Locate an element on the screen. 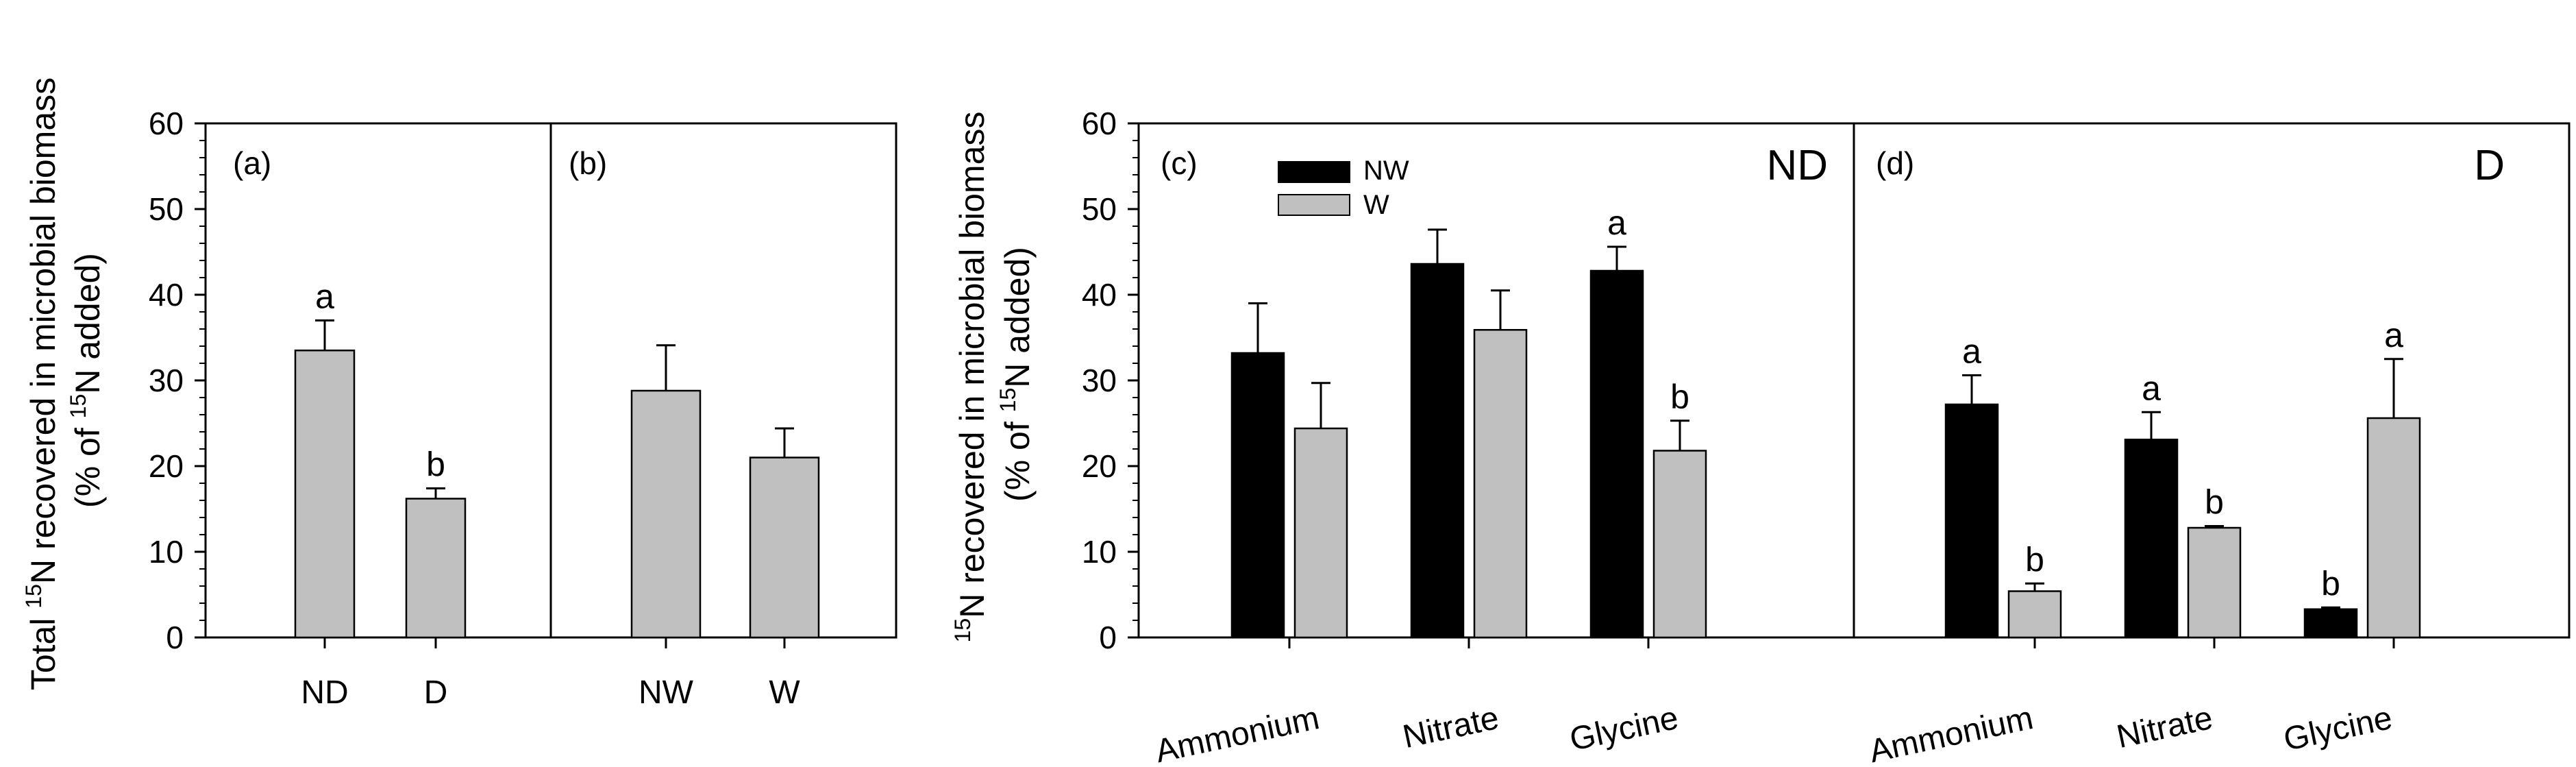 The image size is (2576, 767). legend-label-nw: NW is located at coordinates (1386, 171).